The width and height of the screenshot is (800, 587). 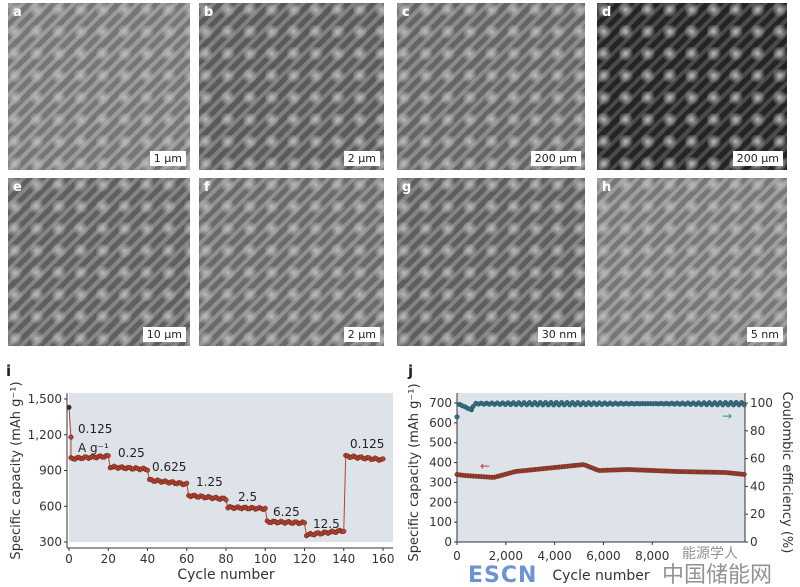 What do you see at coordinates (17, 187) in the screenshot?
I see `panel-label: e` at bounding box center [17, 187].